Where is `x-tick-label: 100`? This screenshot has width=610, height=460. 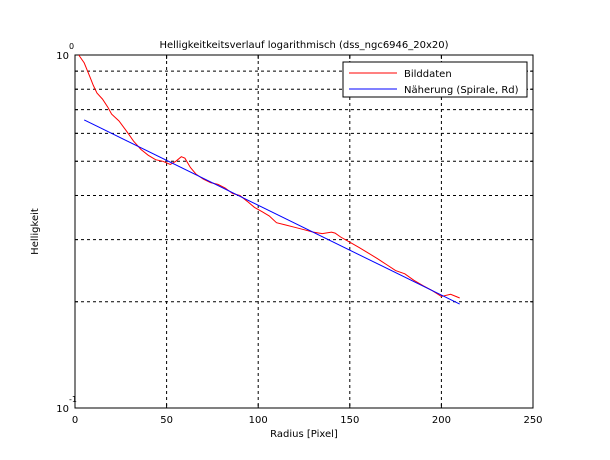
x-tick-label: 100 is located at coordinates (258, 420).